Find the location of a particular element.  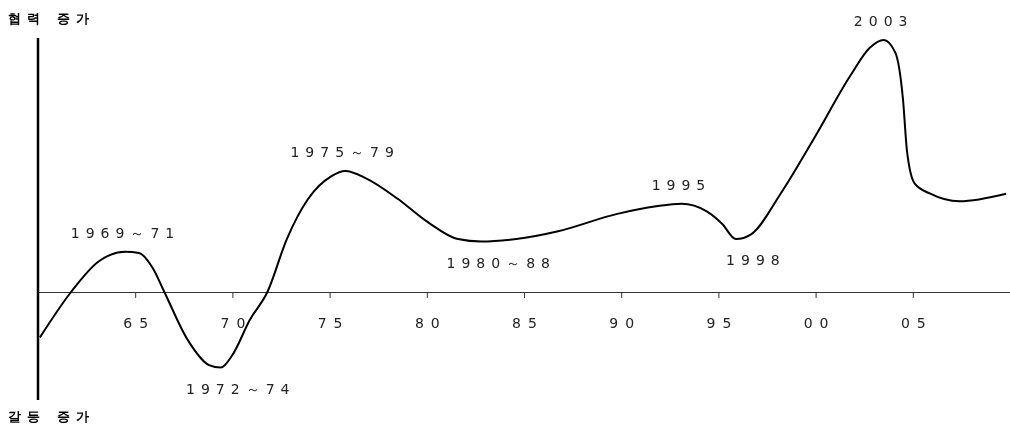

x-tick-label: 65 is located at coordinates (139, 322).